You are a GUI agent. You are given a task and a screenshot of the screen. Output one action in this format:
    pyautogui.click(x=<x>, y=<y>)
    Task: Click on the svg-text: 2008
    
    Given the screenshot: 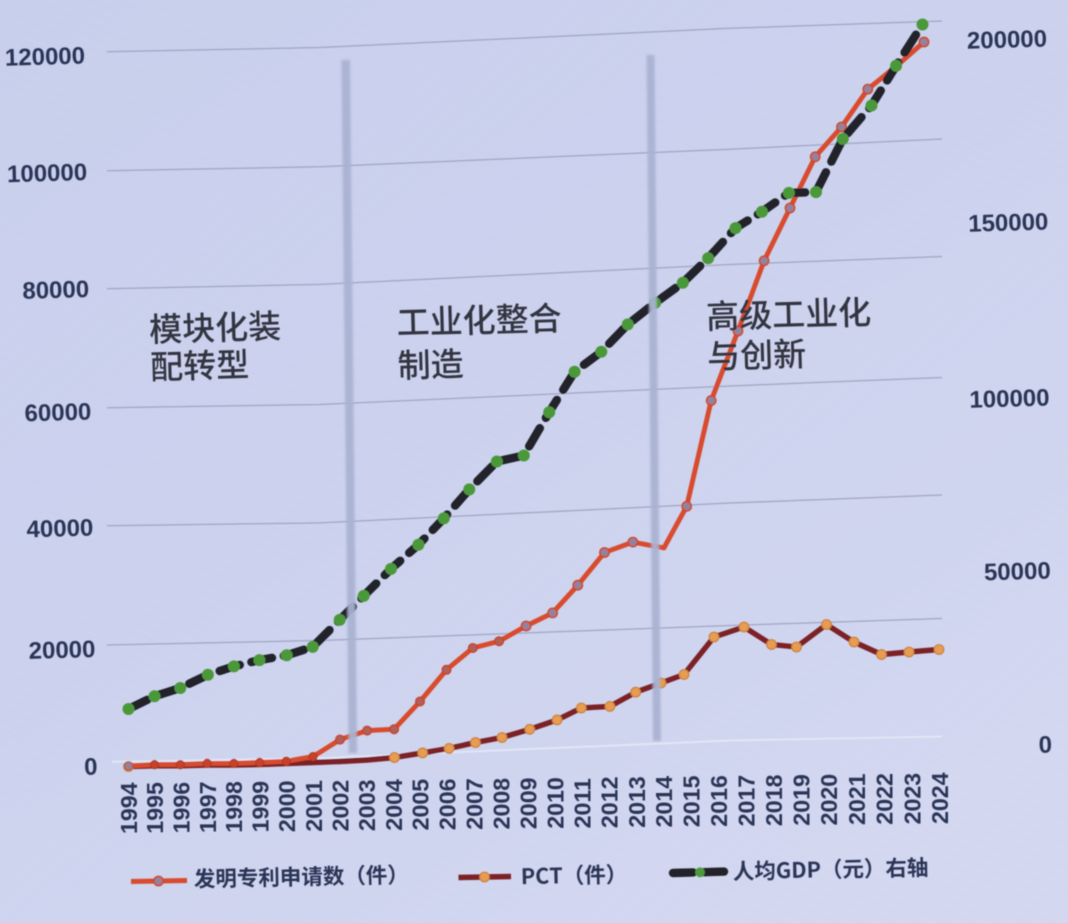 What is the action you would take?
    pyautogui.click(x=501, y=804)
    